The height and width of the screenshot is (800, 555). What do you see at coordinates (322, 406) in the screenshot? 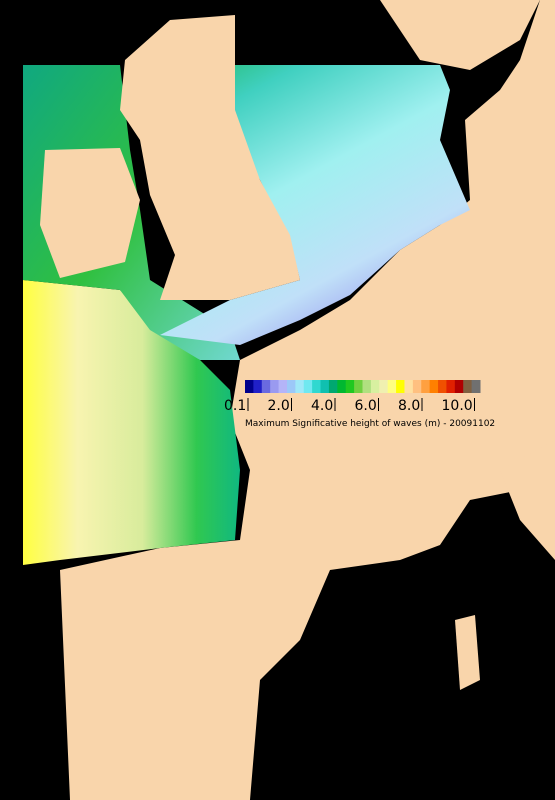
I see `colorbar-label: 4.0` at bounding box center [322, 406].